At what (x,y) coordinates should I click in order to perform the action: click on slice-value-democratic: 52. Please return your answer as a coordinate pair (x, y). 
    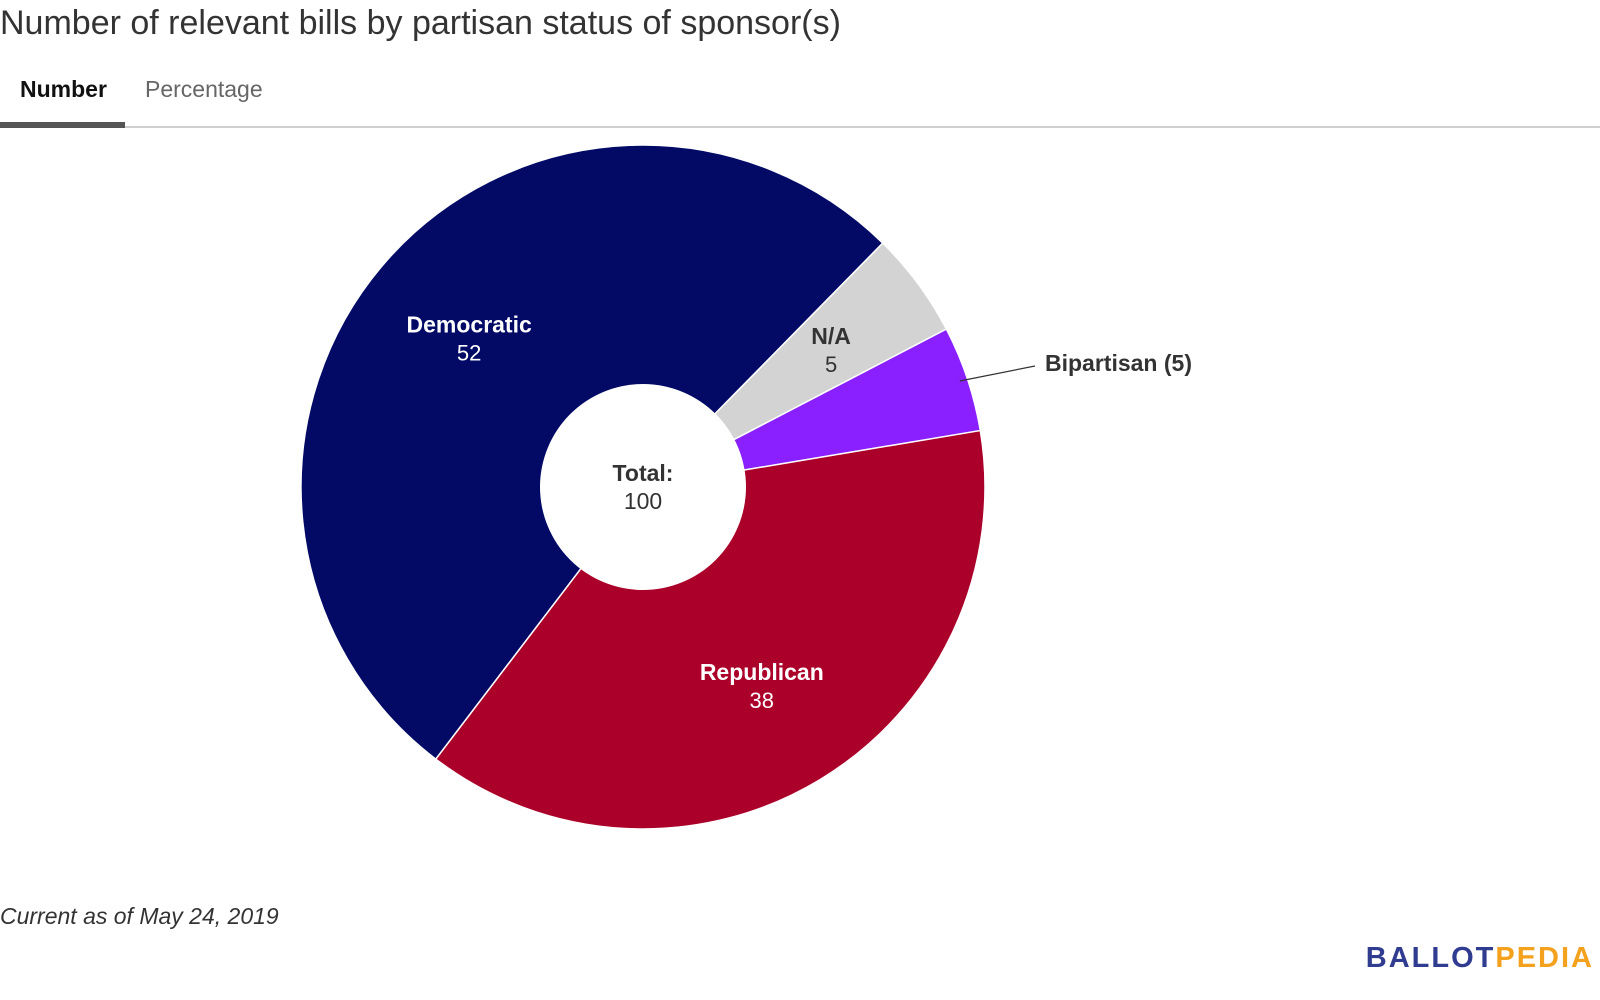
    Looking at the image, I should click on (469, 352).